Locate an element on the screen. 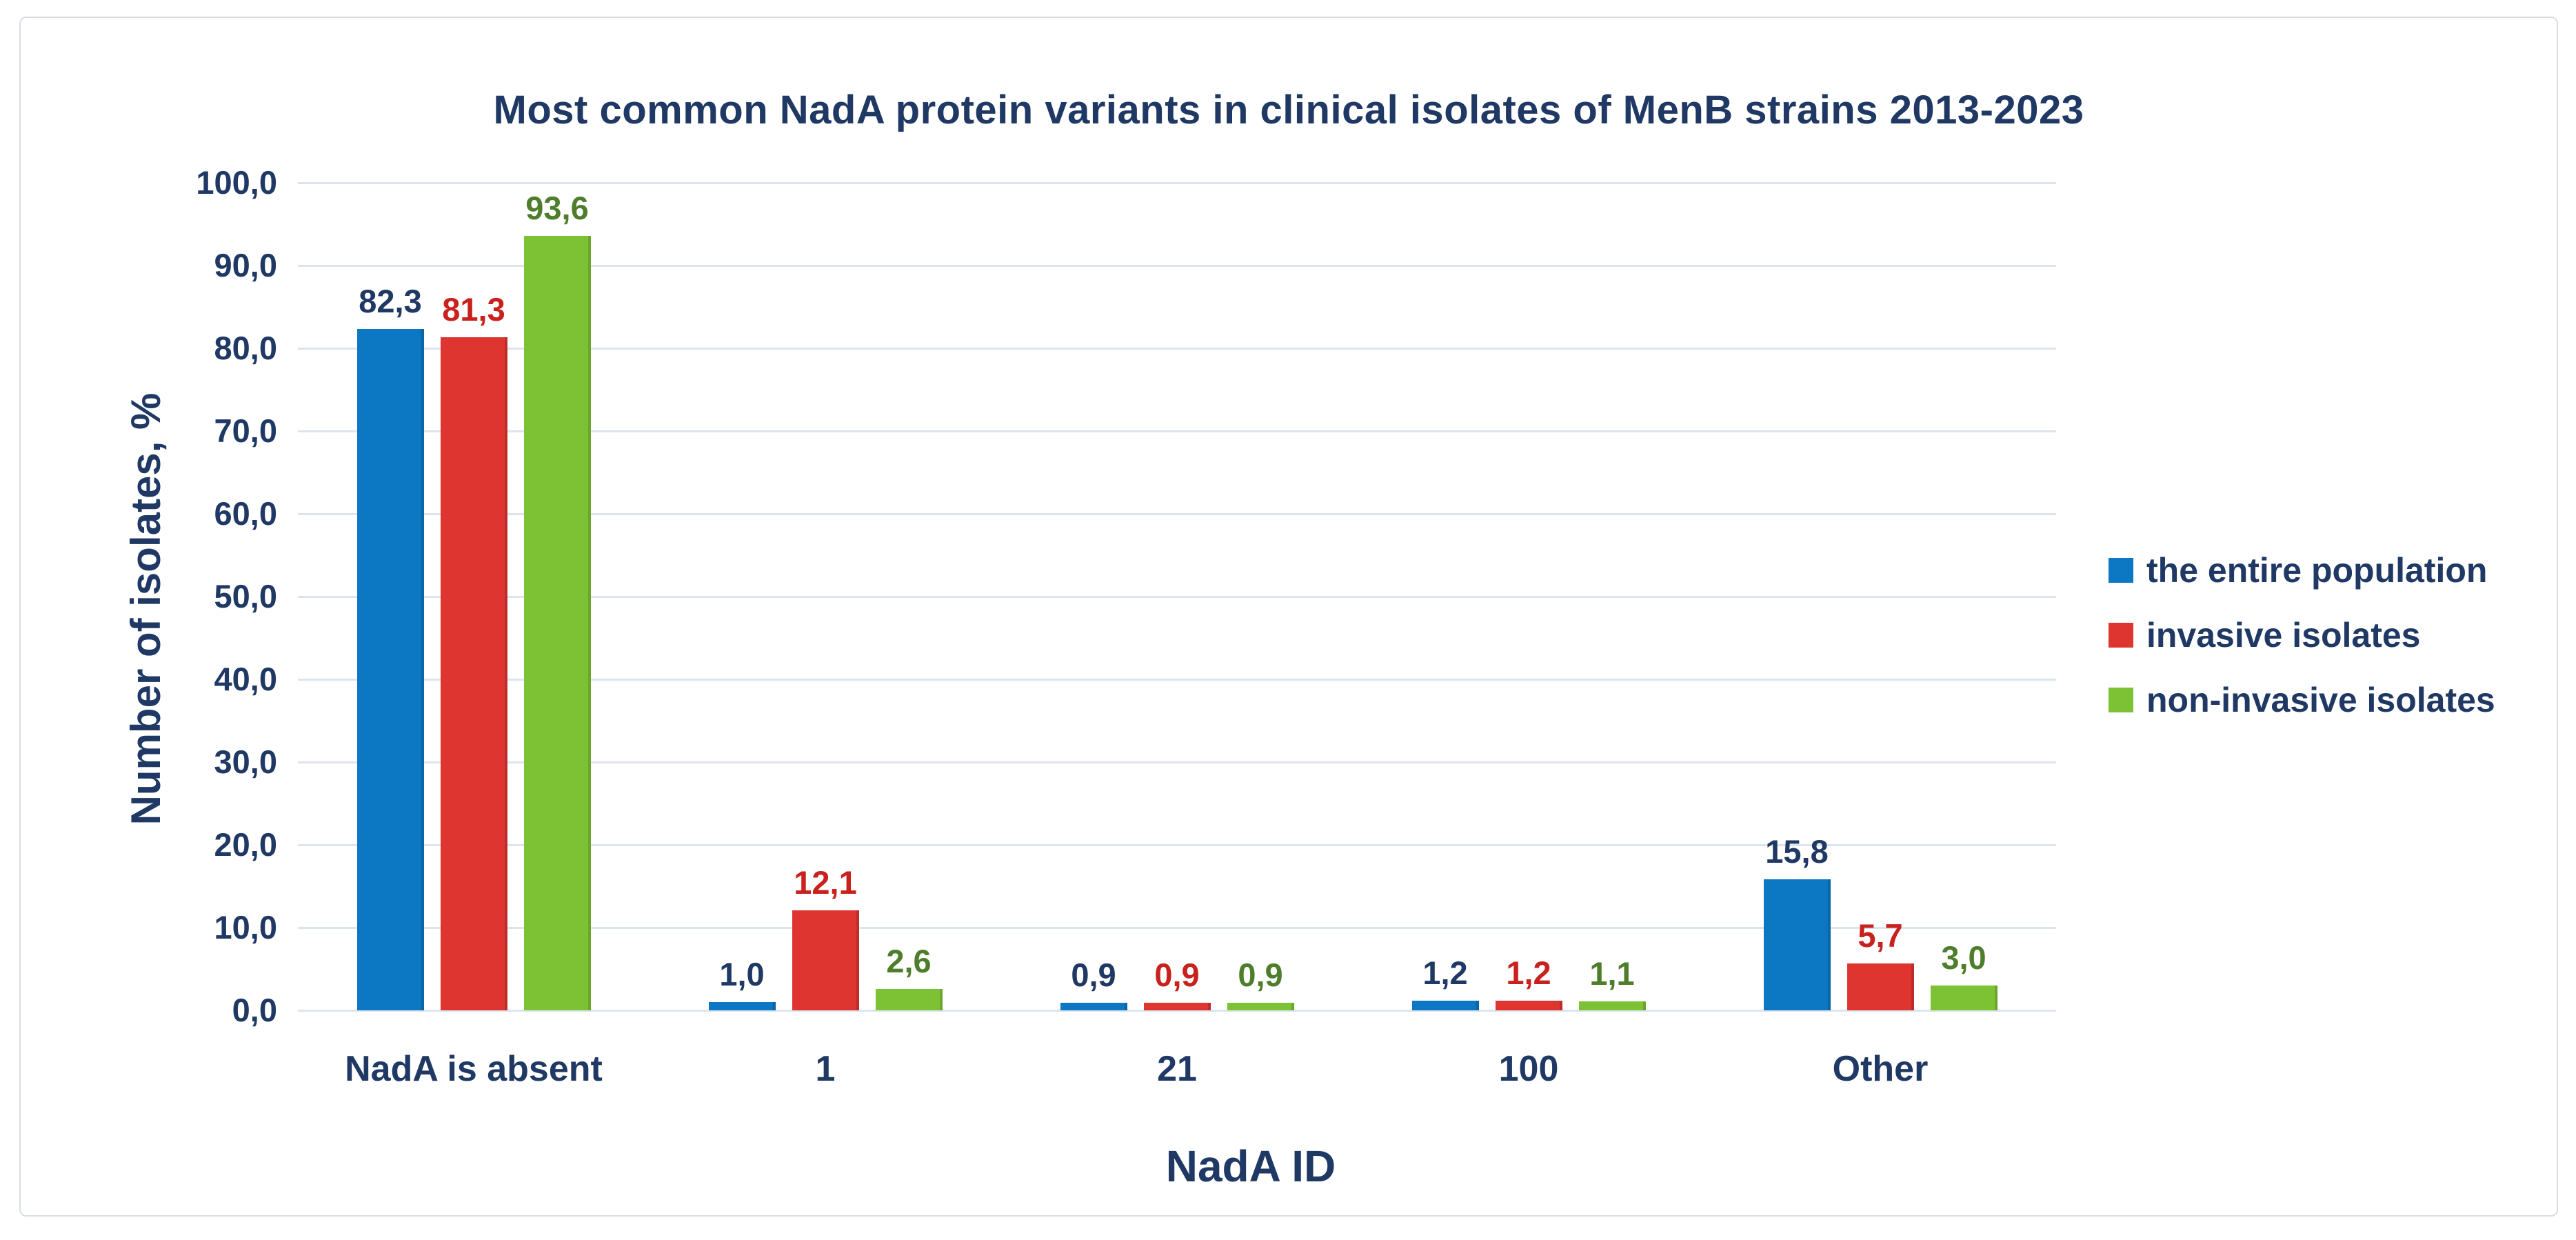 Image resolution: width=2576 pixels, height=1240 pixels. y-tick-label: 0,0 is located at coordinates (254, 1010).